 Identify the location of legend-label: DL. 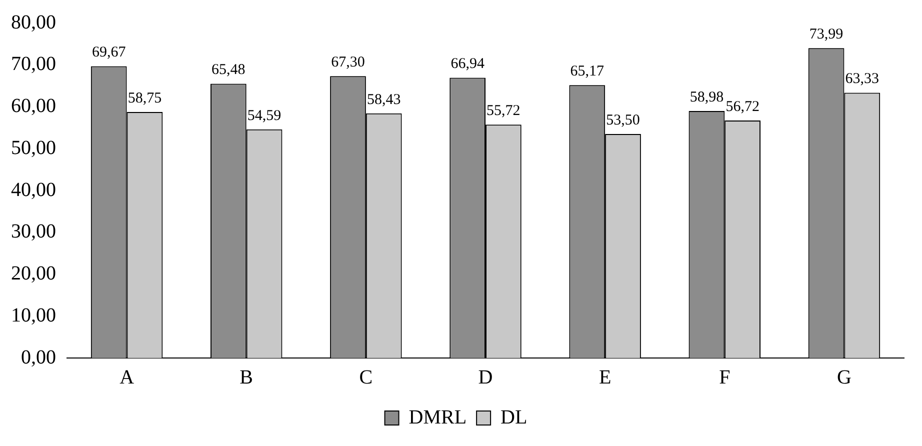
(514, 417).